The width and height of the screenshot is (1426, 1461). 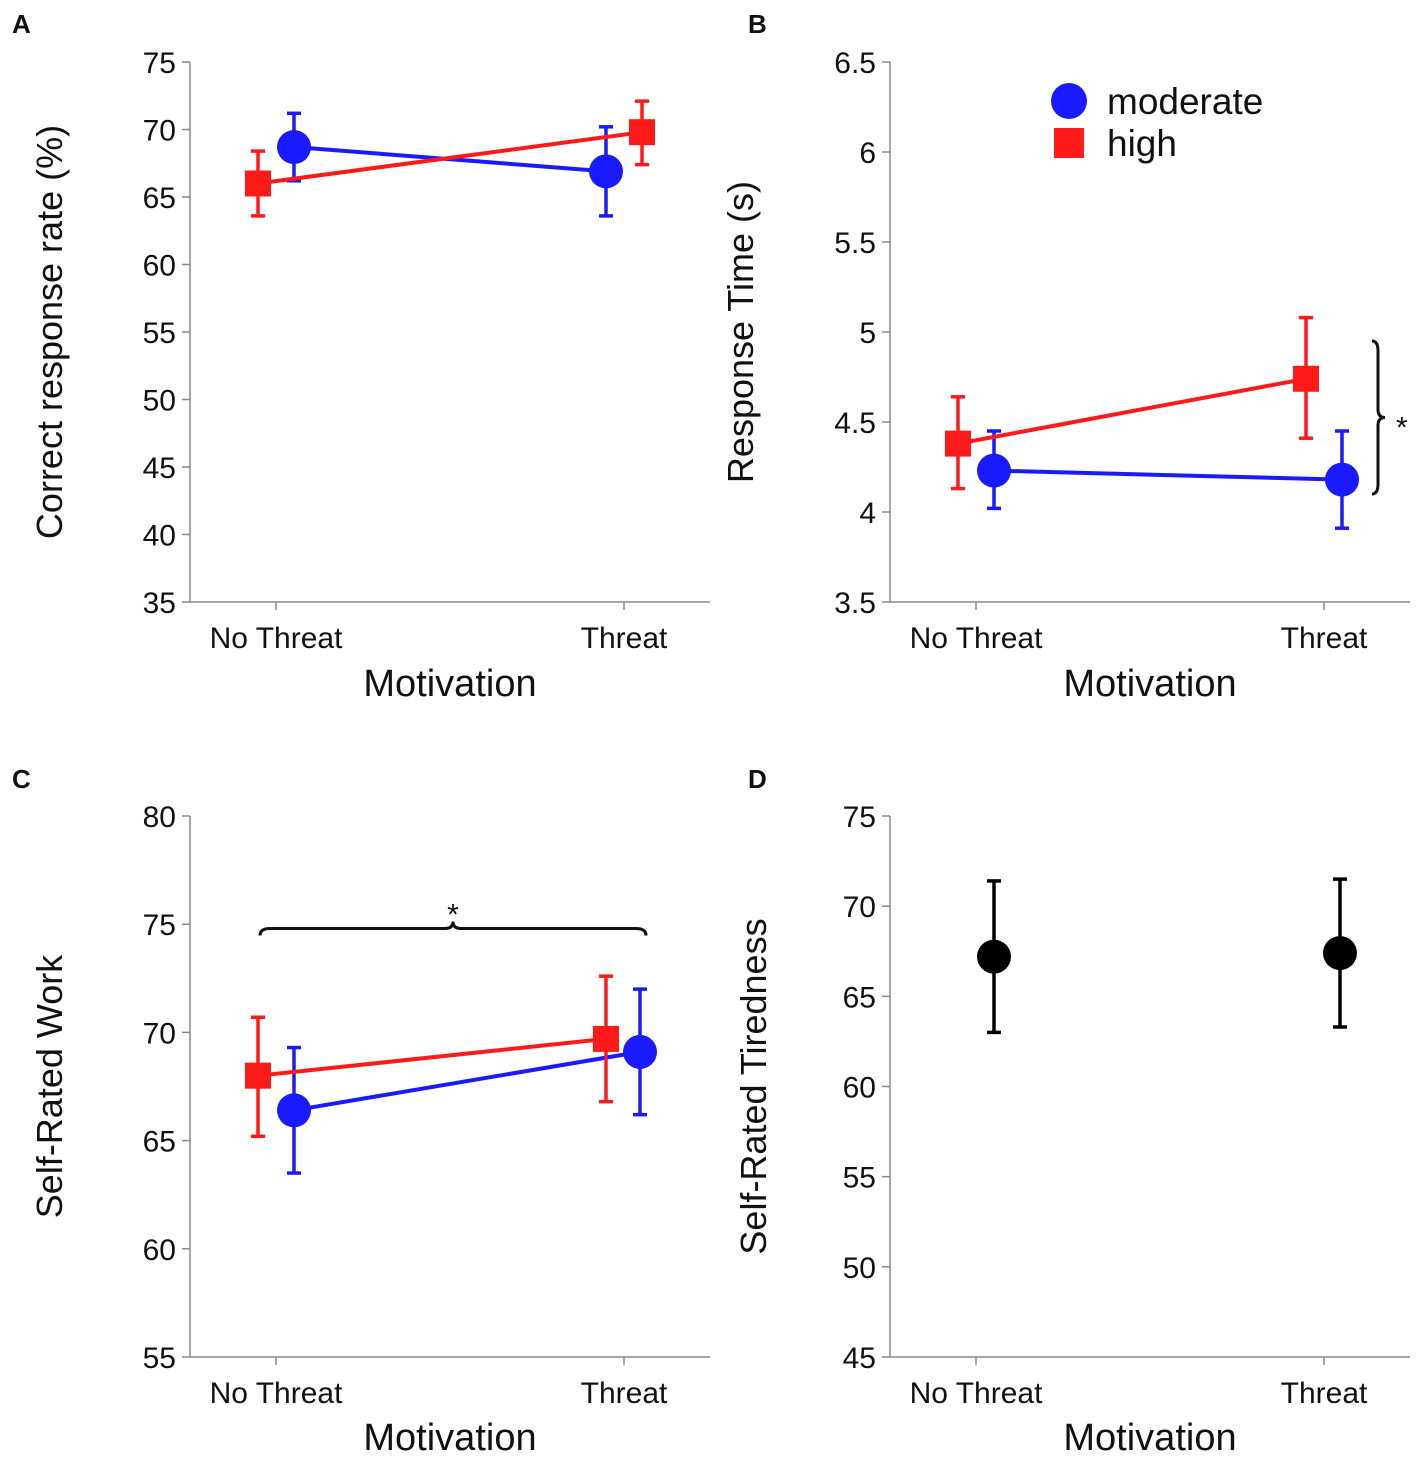 What do you see at coordinates (159, 536) in the screenshot?
I see `y-tick-label: 40` at bounding box center [159, 536].